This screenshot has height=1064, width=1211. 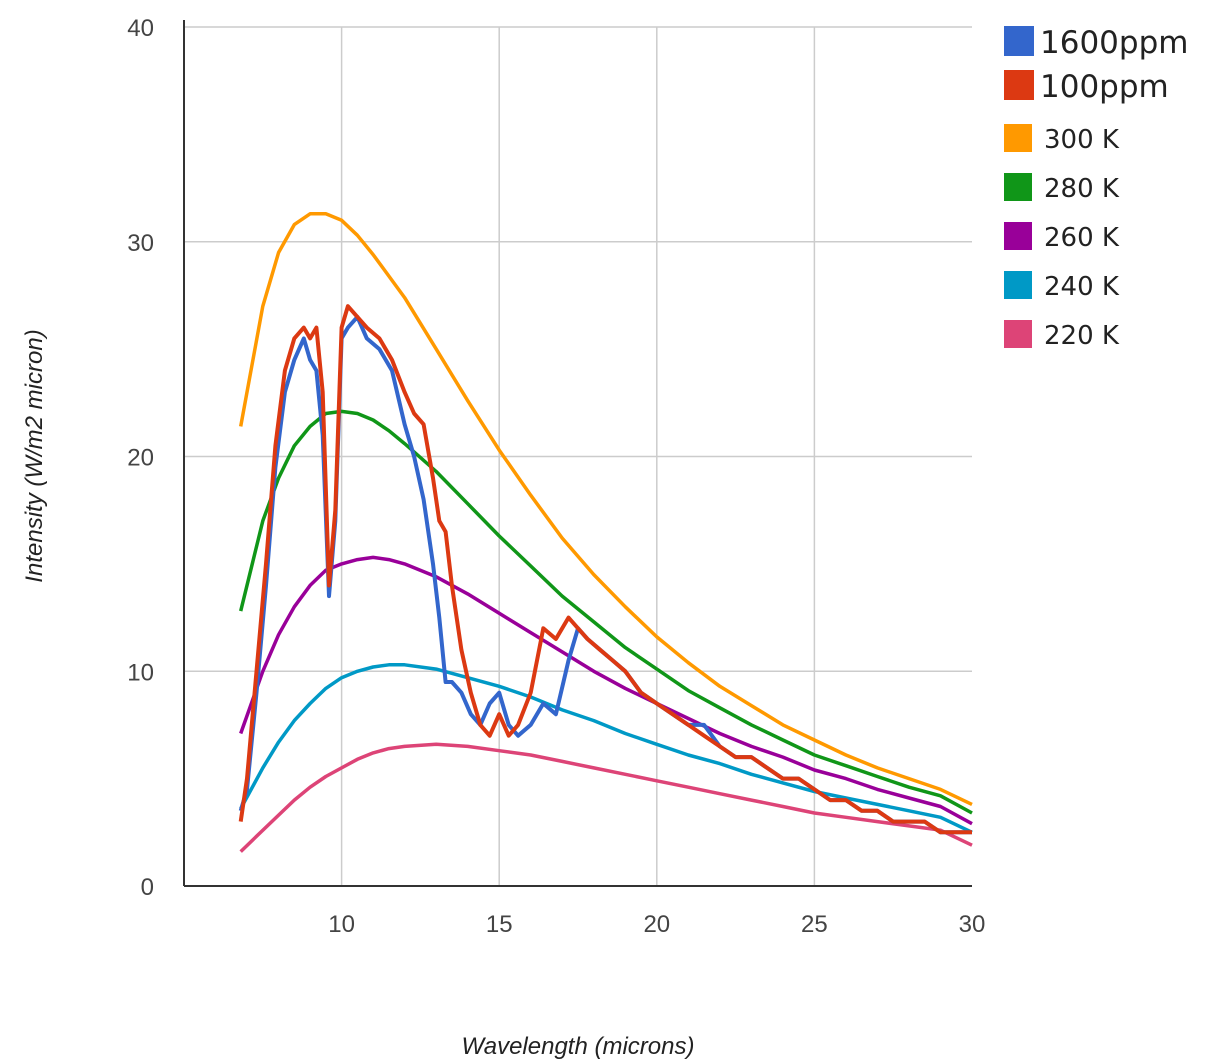 What do you see at coordinates (499, 924) in the screenshot?
I see `x-tick-label: 15` at bounding box center [499, 924].